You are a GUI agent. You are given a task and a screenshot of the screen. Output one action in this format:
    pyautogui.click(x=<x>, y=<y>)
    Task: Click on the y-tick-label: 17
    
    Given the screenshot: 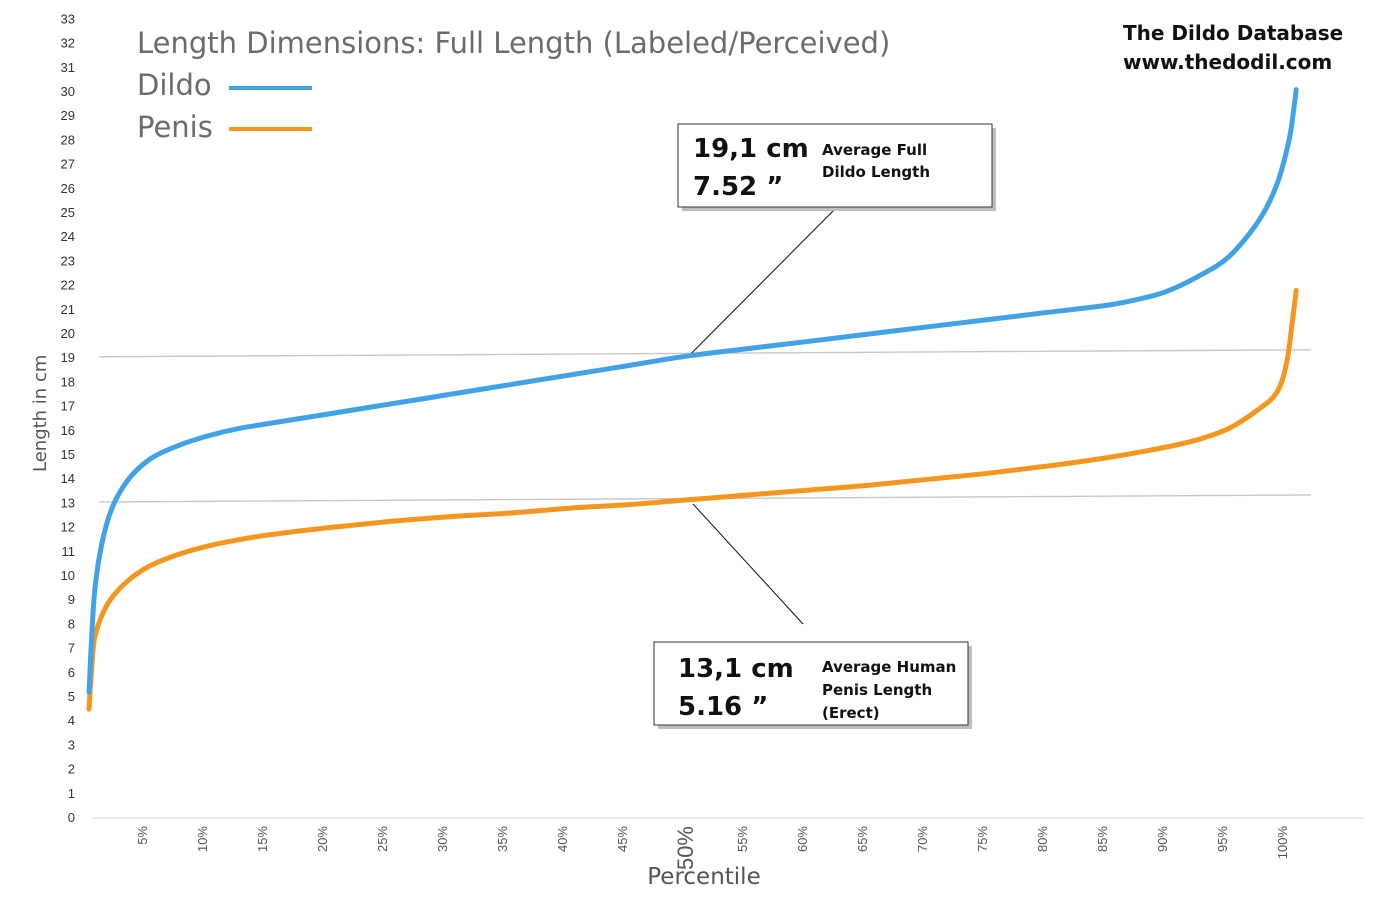 What is the action you would take?
    pyautogui.click(x=68, y=406)
    